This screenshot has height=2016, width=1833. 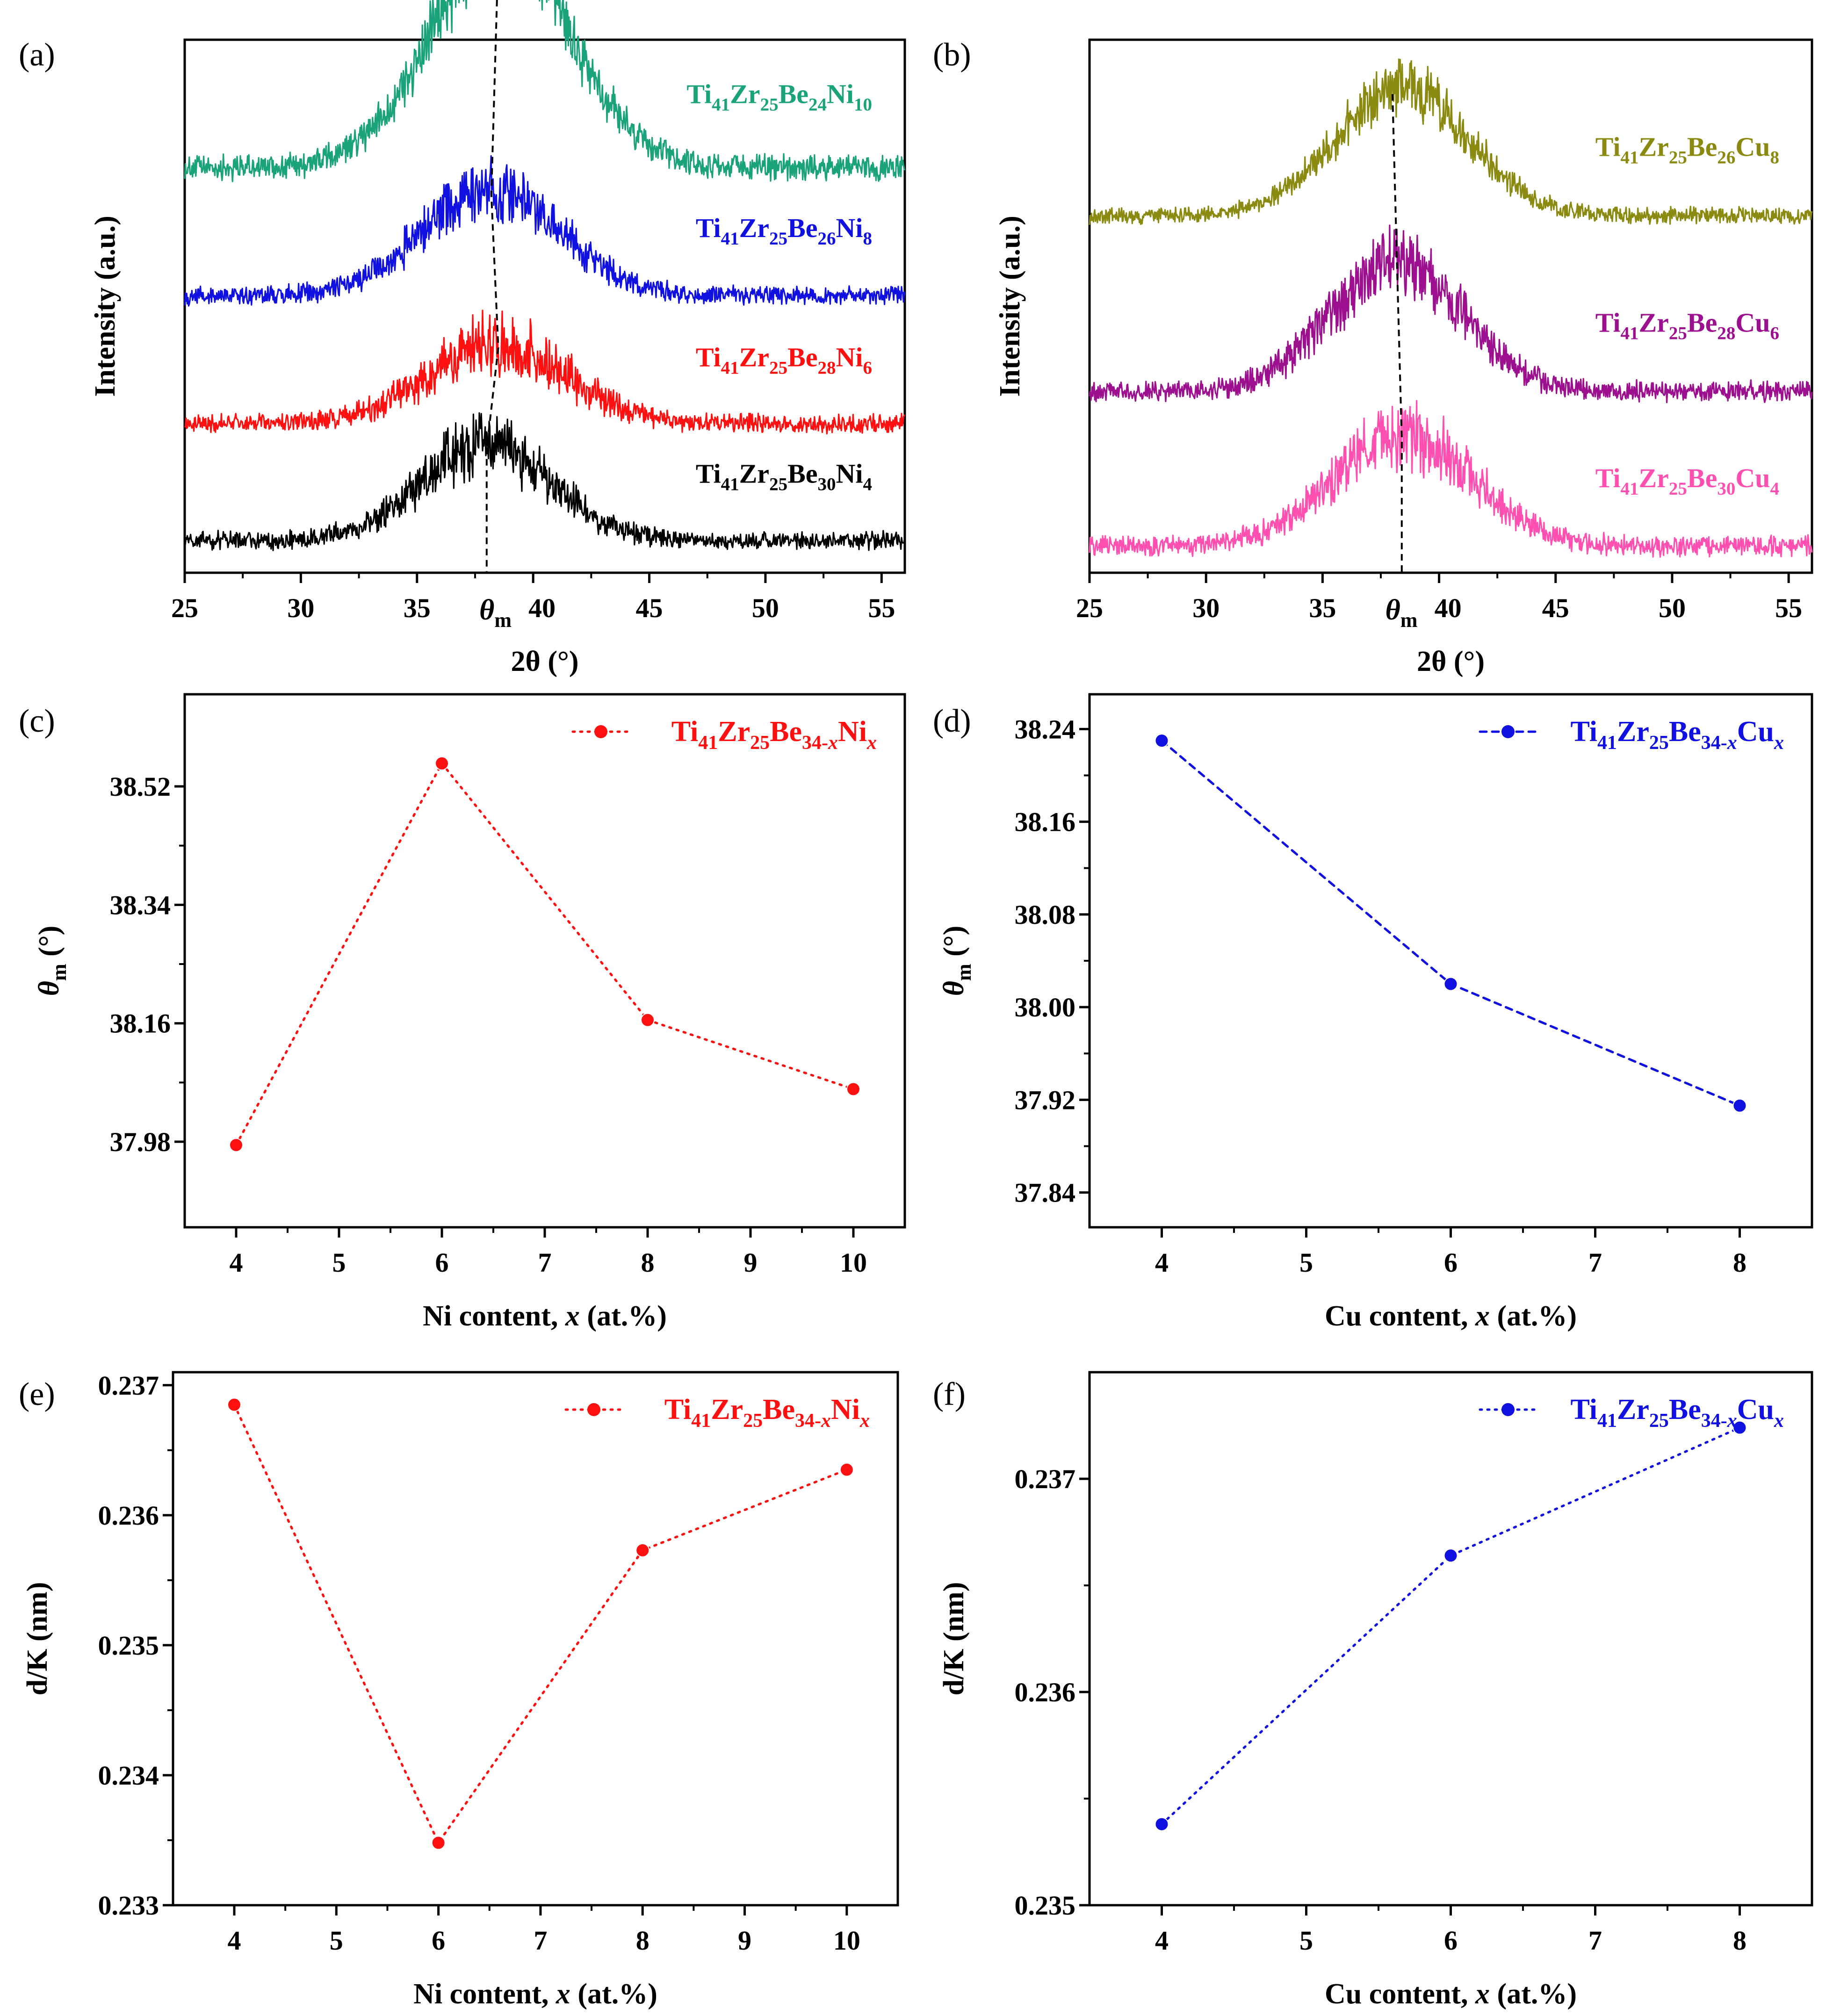 What do you see at coordinates (1775, 158) in the screenshot?
I see `text-run: 8` at bounding box center [1775, 158].